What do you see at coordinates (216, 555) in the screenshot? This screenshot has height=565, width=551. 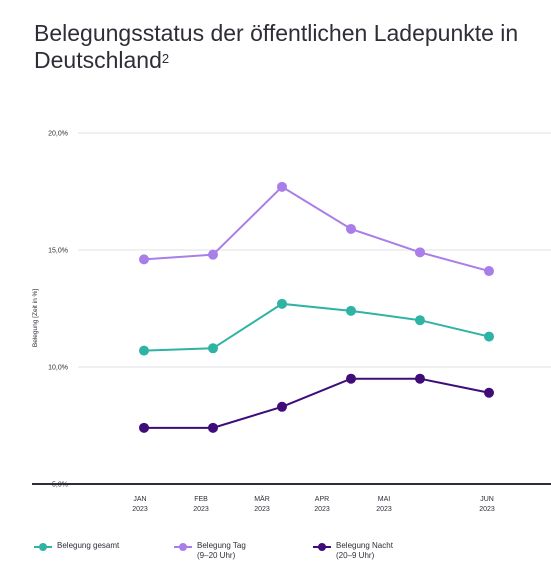 I see `legend-label-tag-line2: (9–20 Uhr)` at bounding box center [216, 555].